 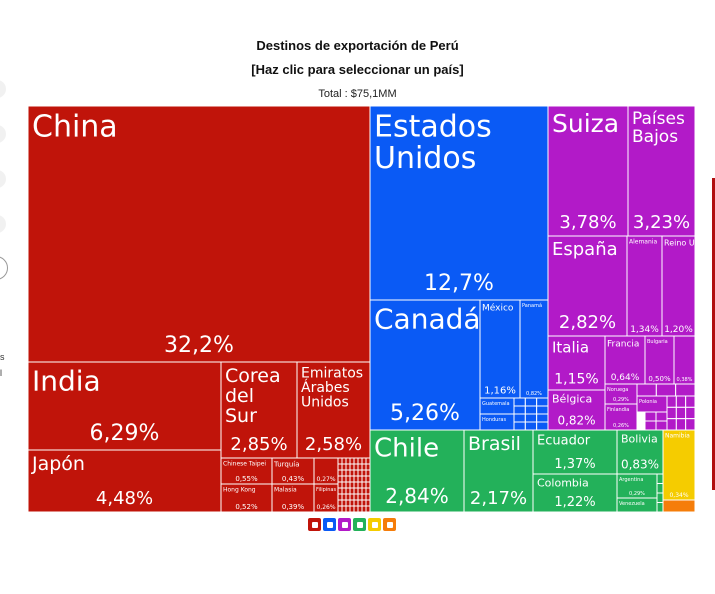 What do you see at coordinates (497, 422) in the screenshot?
I see `treemap-tile-honduras: Honduras` at bounding box center [497, 422].